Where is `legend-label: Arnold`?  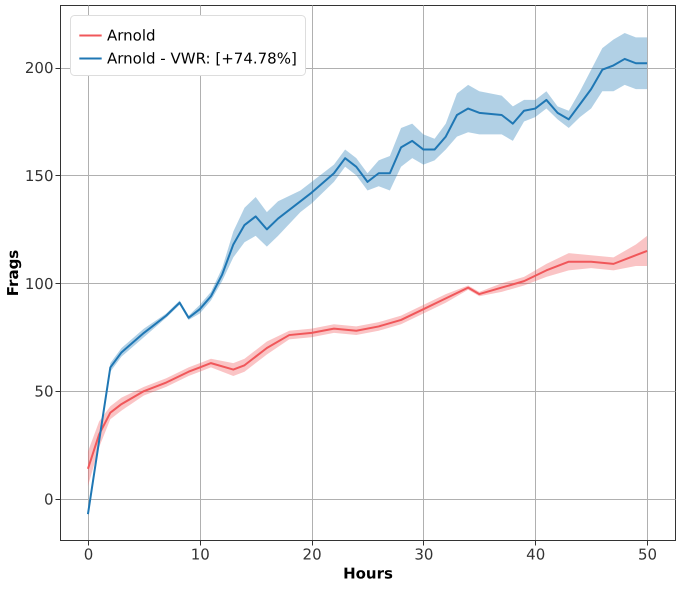
legend-label: Arnold is located at coordinates (131, 35).